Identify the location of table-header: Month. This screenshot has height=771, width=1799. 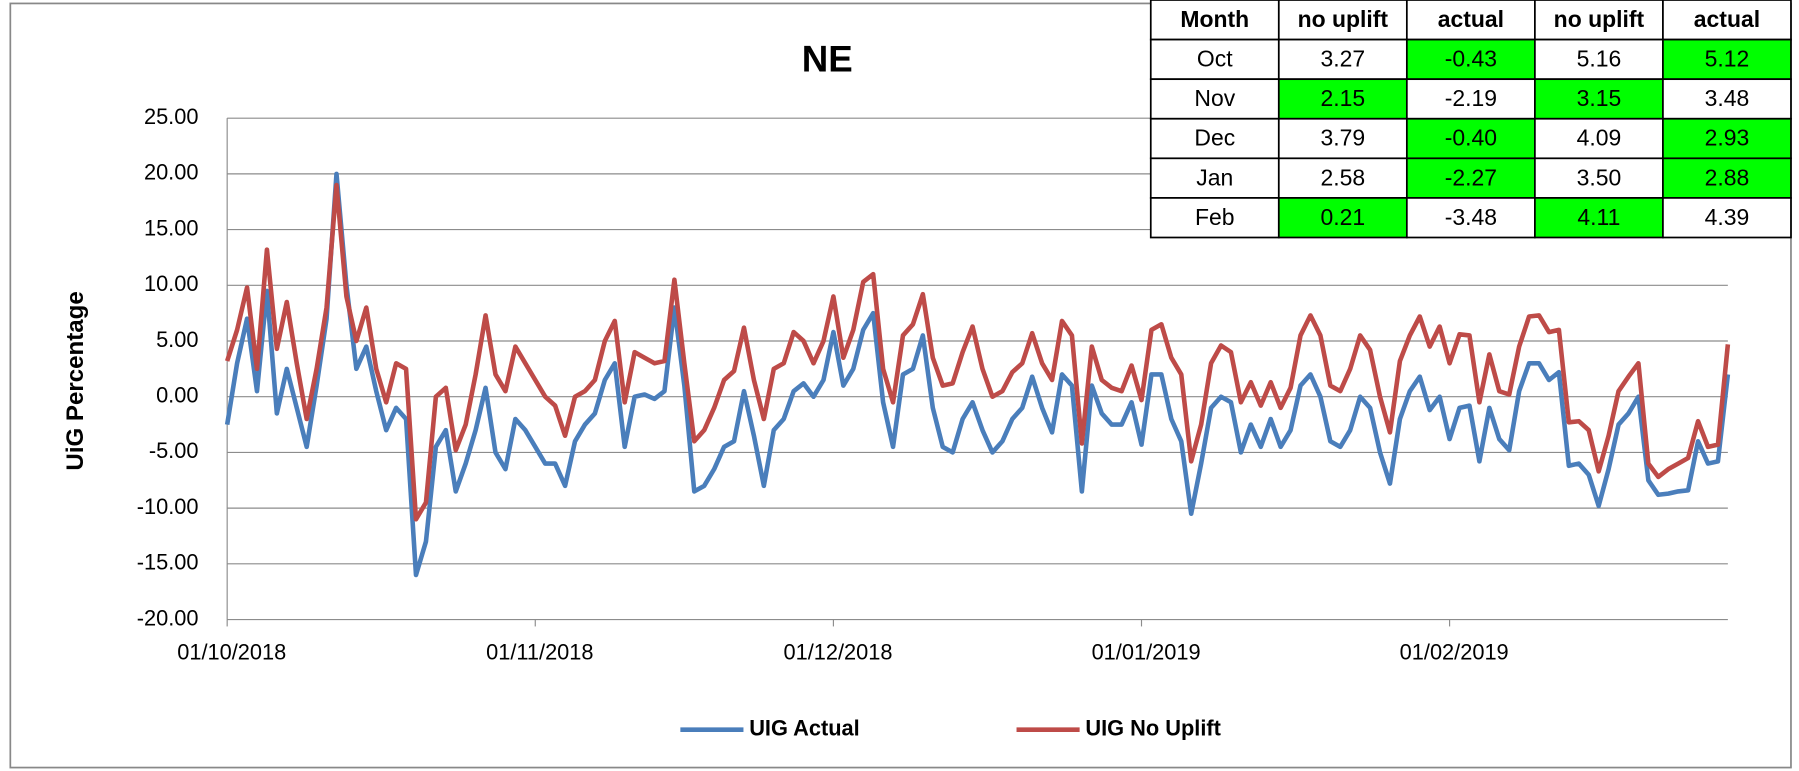
(1214, 19).